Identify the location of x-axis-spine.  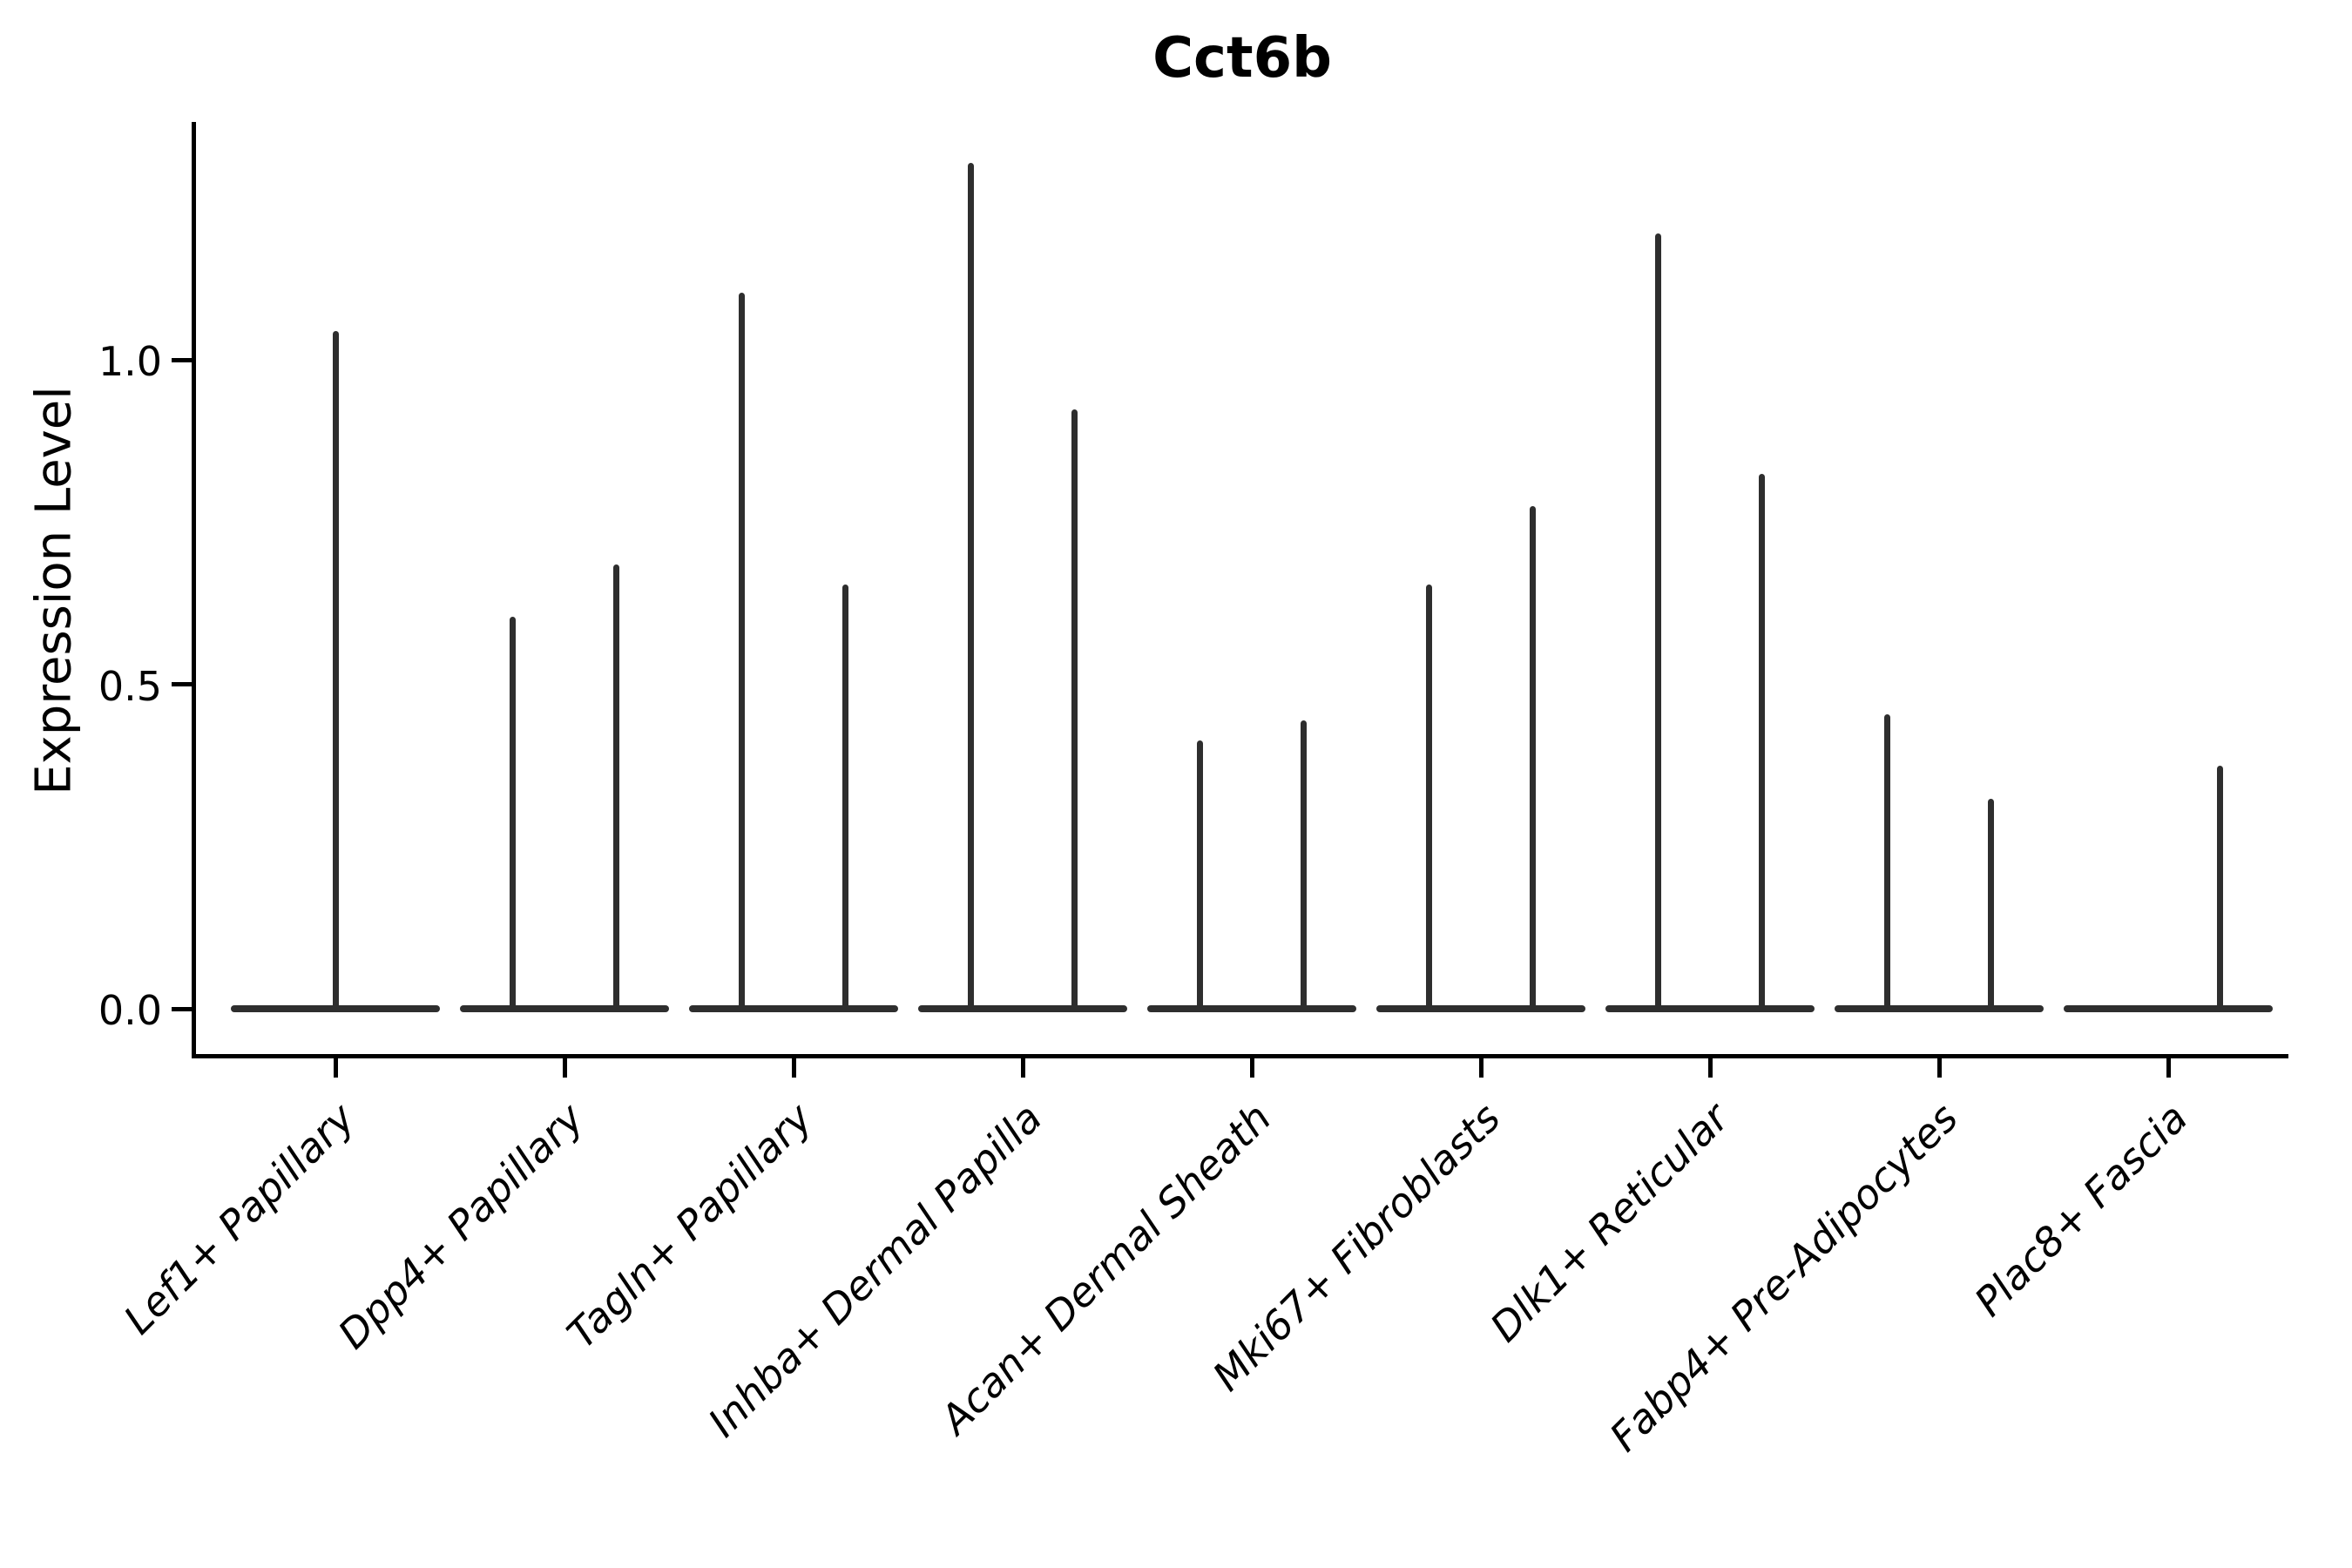
(1240, 1056).